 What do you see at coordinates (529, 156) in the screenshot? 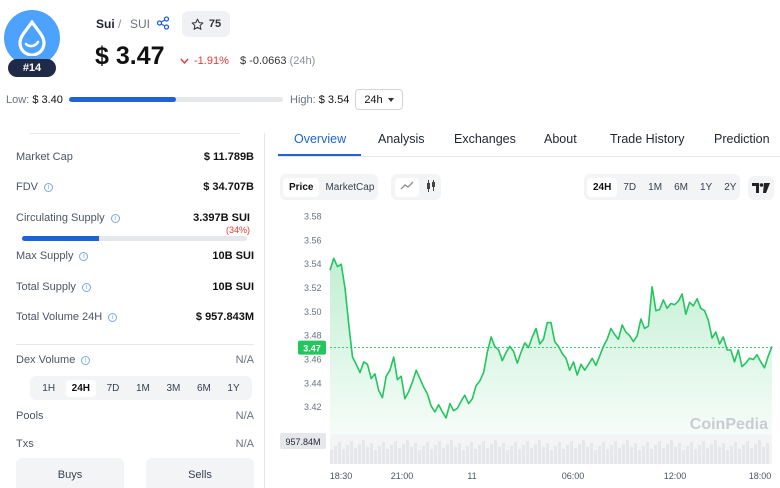
I see `tabs-divider` at bounding box center [529, 156].